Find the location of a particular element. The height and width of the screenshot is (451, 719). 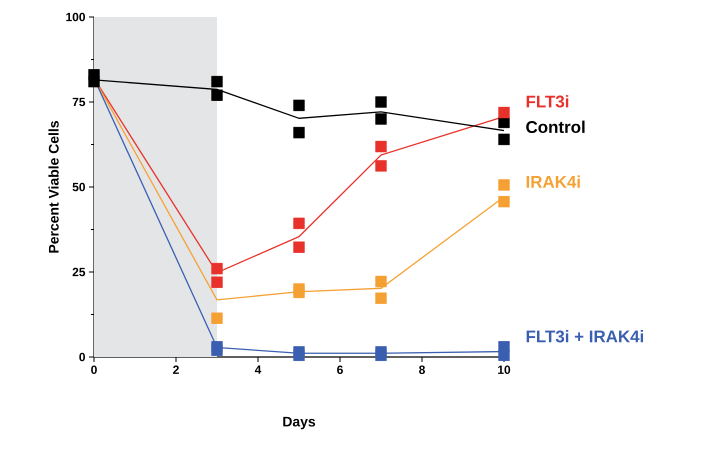

y-axis-title: Percent Viable Cells is located at coordinates (53, 187).